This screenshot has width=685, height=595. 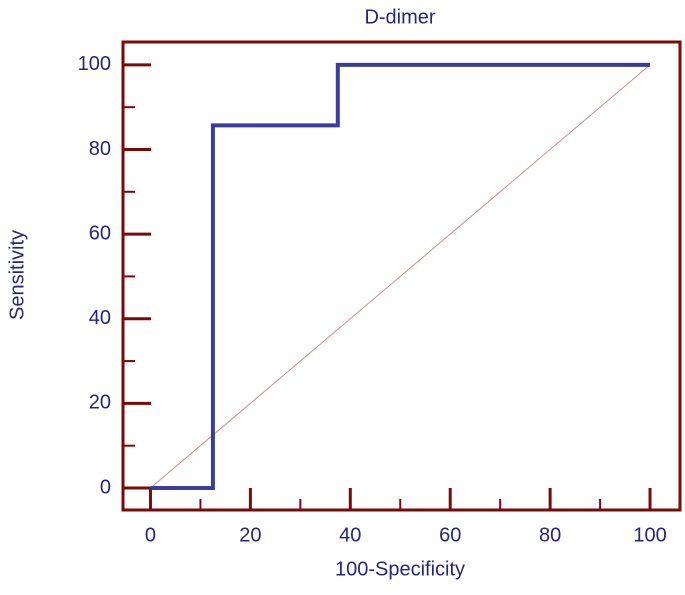 What do you see at coordinates (94, 64) in the screenshot?
I see `y-tick-label: 100` at bounding box center [94, 64].